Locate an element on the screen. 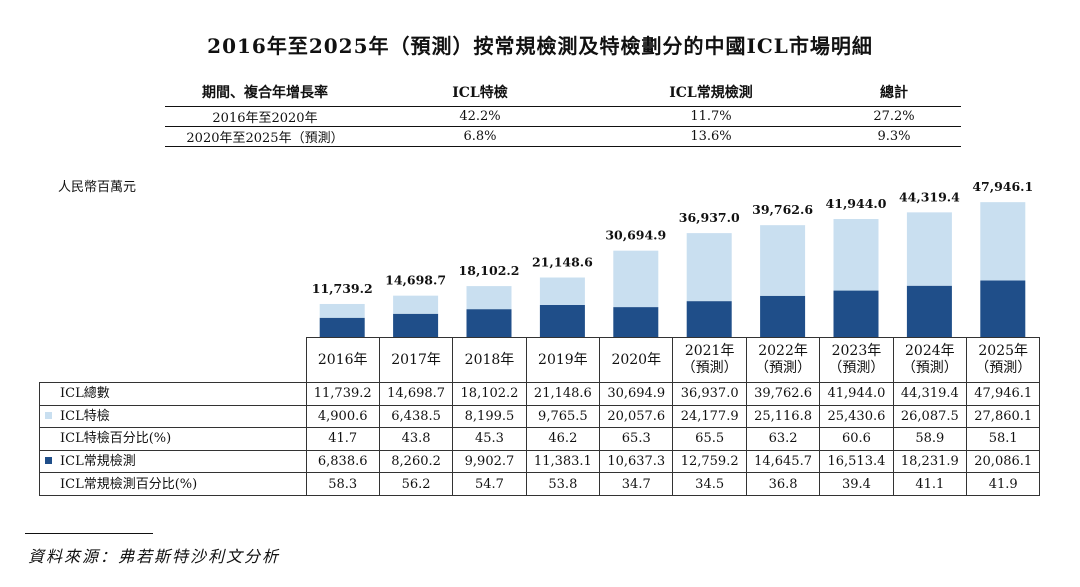  row-label-cell: ICL常規檢測百分比(%) is located at coordinates (173, 484).